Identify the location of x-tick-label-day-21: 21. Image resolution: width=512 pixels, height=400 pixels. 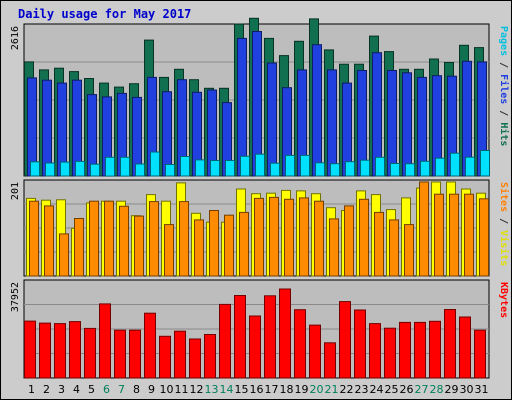
(332, 389).